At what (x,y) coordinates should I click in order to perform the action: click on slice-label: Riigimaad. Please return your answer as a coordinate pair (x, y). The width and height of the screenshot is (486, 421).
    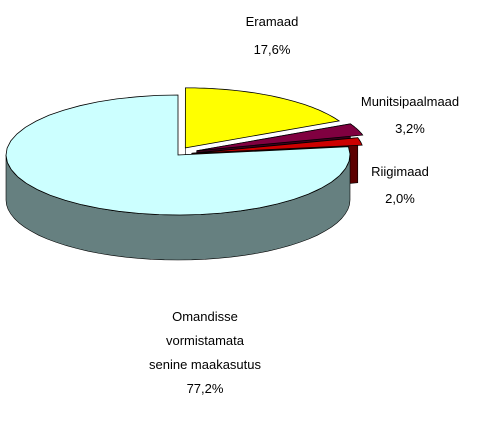
    Looking at the image, I should click on (400, 171).